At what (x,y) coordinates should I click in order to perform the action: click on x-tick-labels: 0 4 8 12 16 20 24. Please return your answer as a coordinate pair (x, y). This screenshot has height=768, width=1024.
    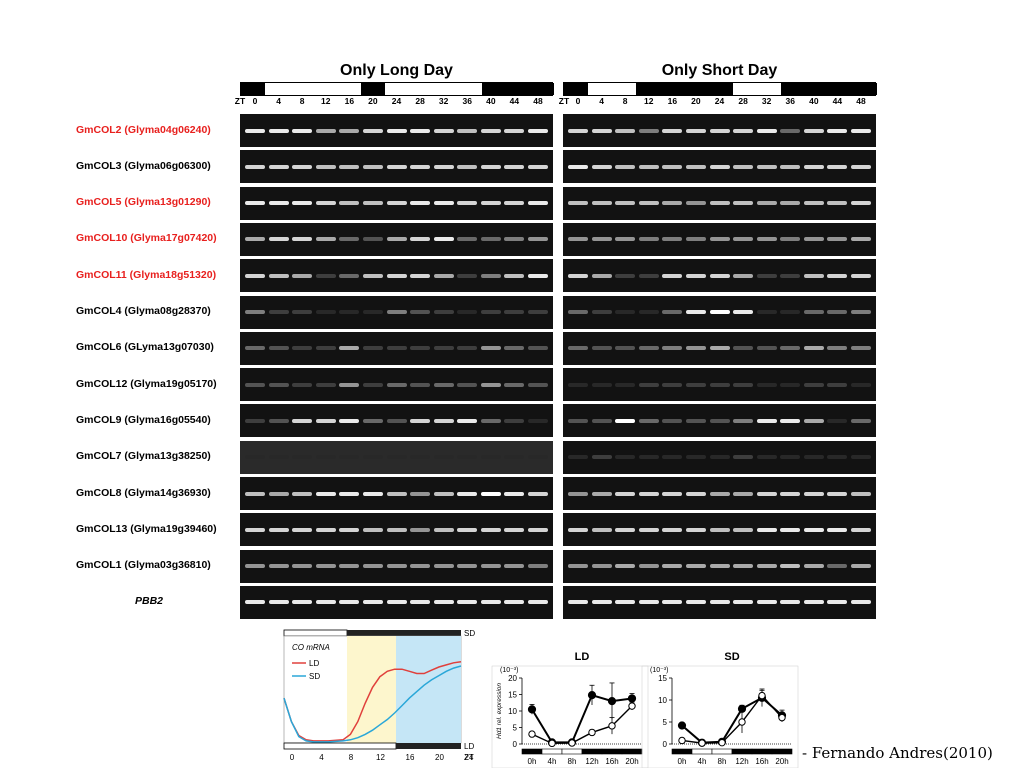
    Looking at the image, I should click on (382, 757).